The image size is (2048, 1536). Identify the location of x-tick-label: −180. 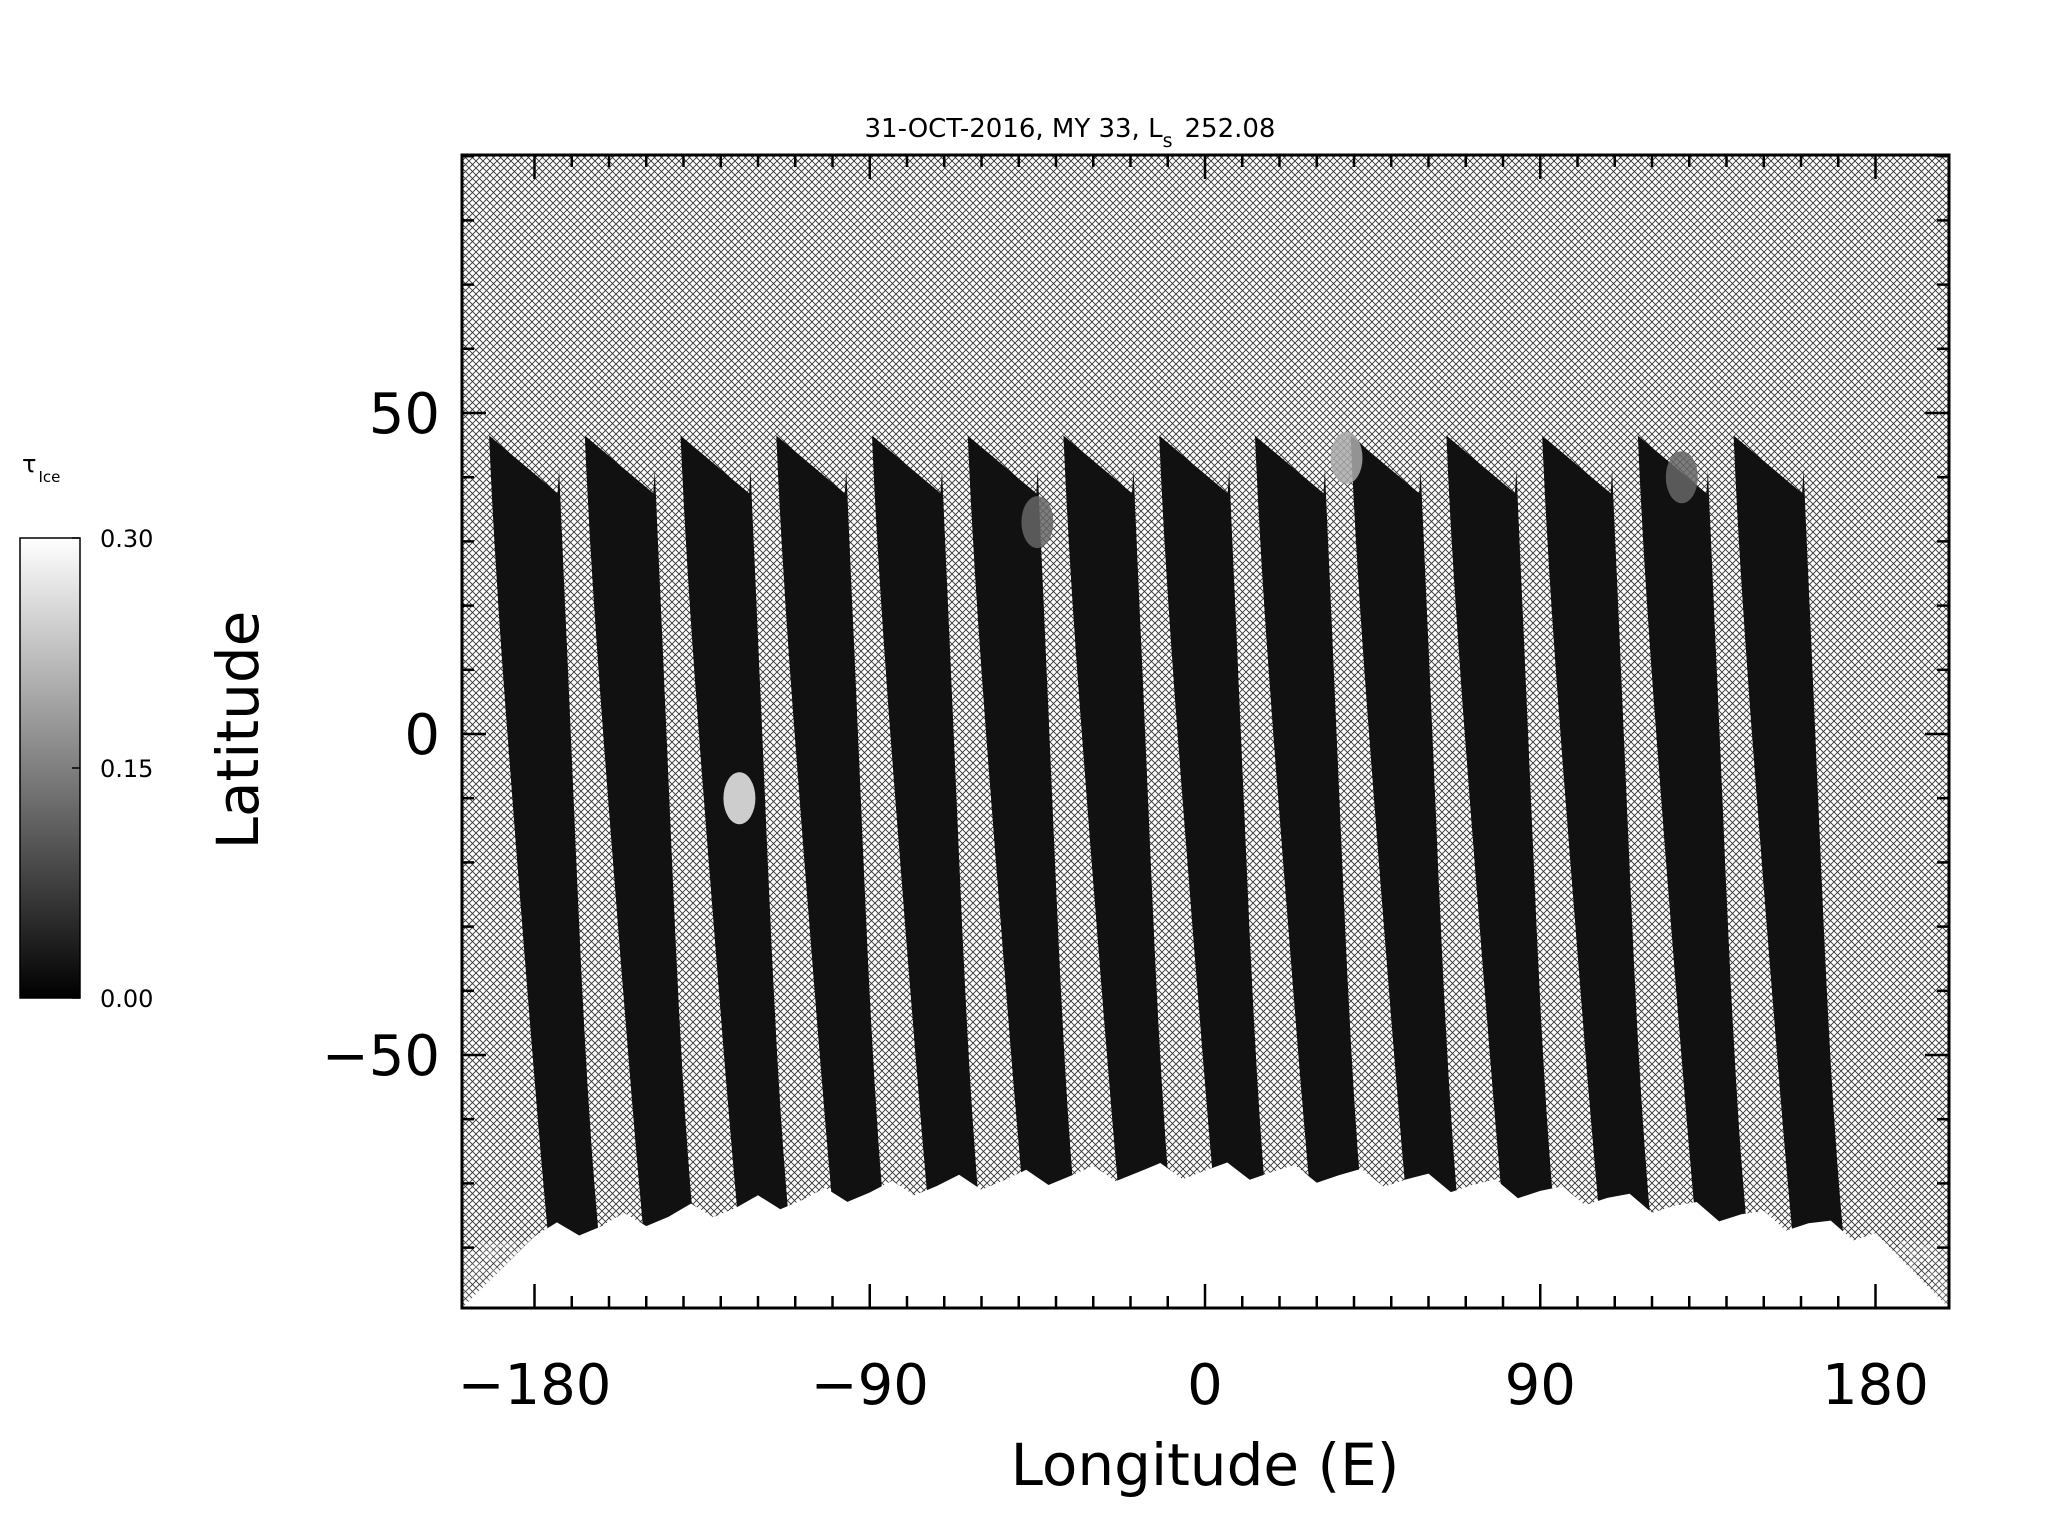
(535, 1385).